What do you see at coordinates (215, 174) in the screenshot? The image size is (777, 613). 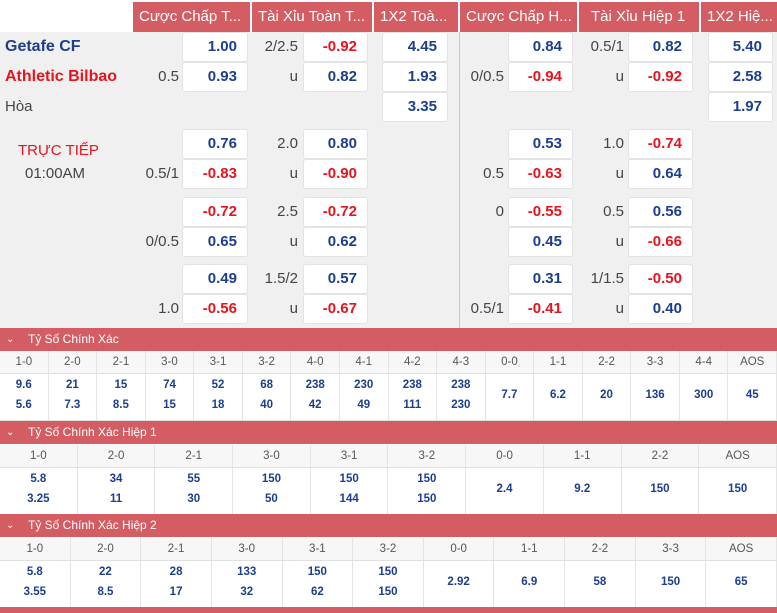 I see `odds-ah-away: -0.83` at bounding box center [215, 174].